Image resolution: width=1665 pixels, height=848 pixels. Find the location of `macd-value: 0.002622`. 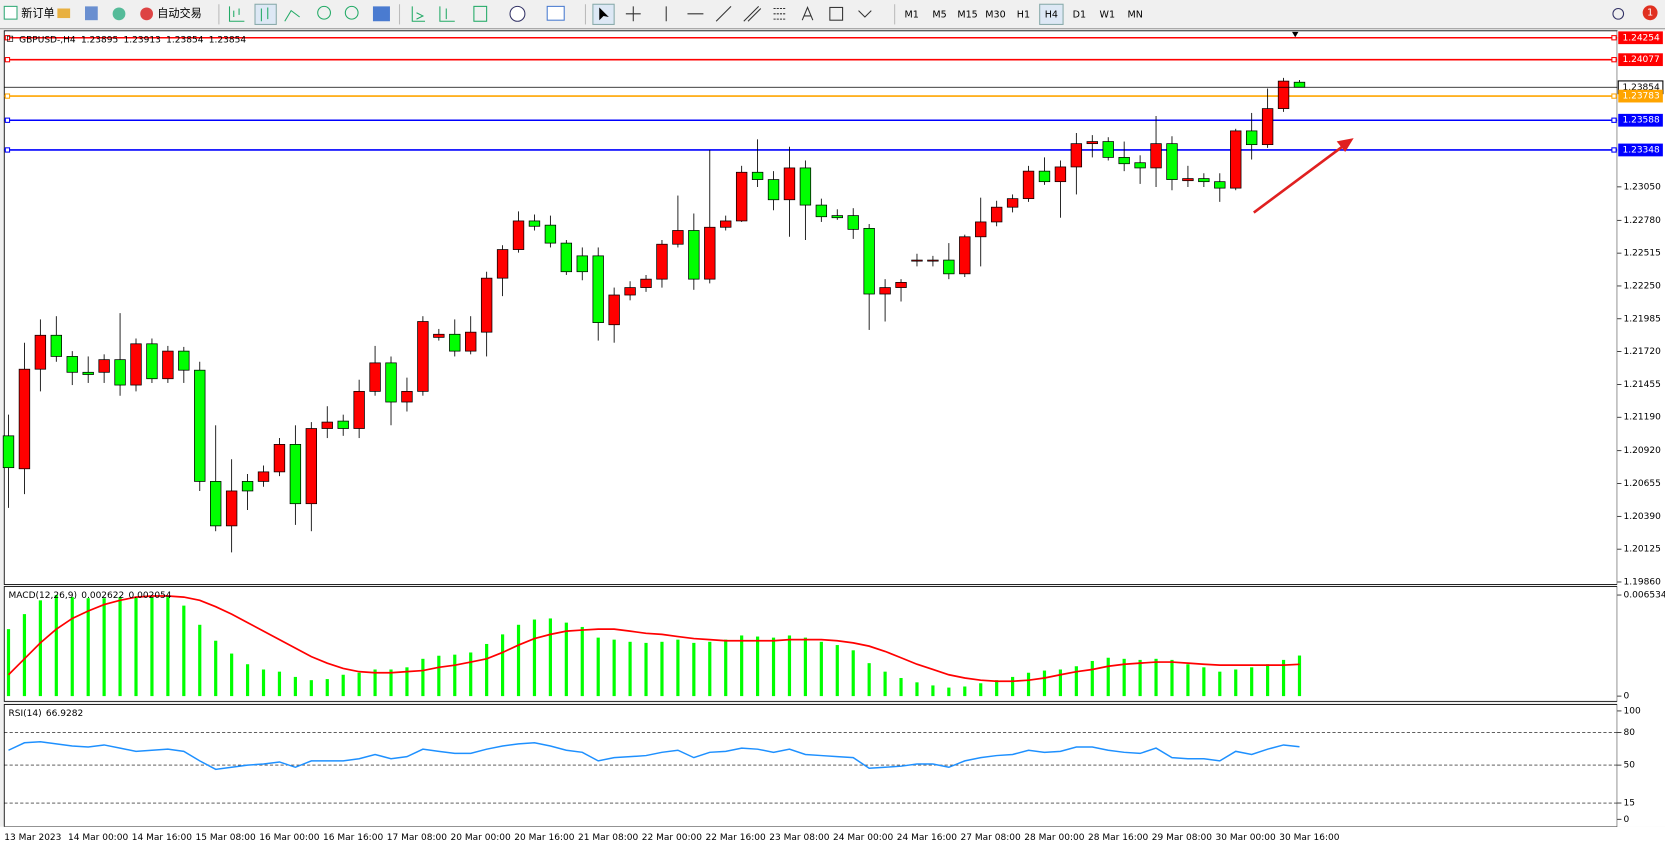

macd-value: 0.002622 is located at coordinates (102, 596).